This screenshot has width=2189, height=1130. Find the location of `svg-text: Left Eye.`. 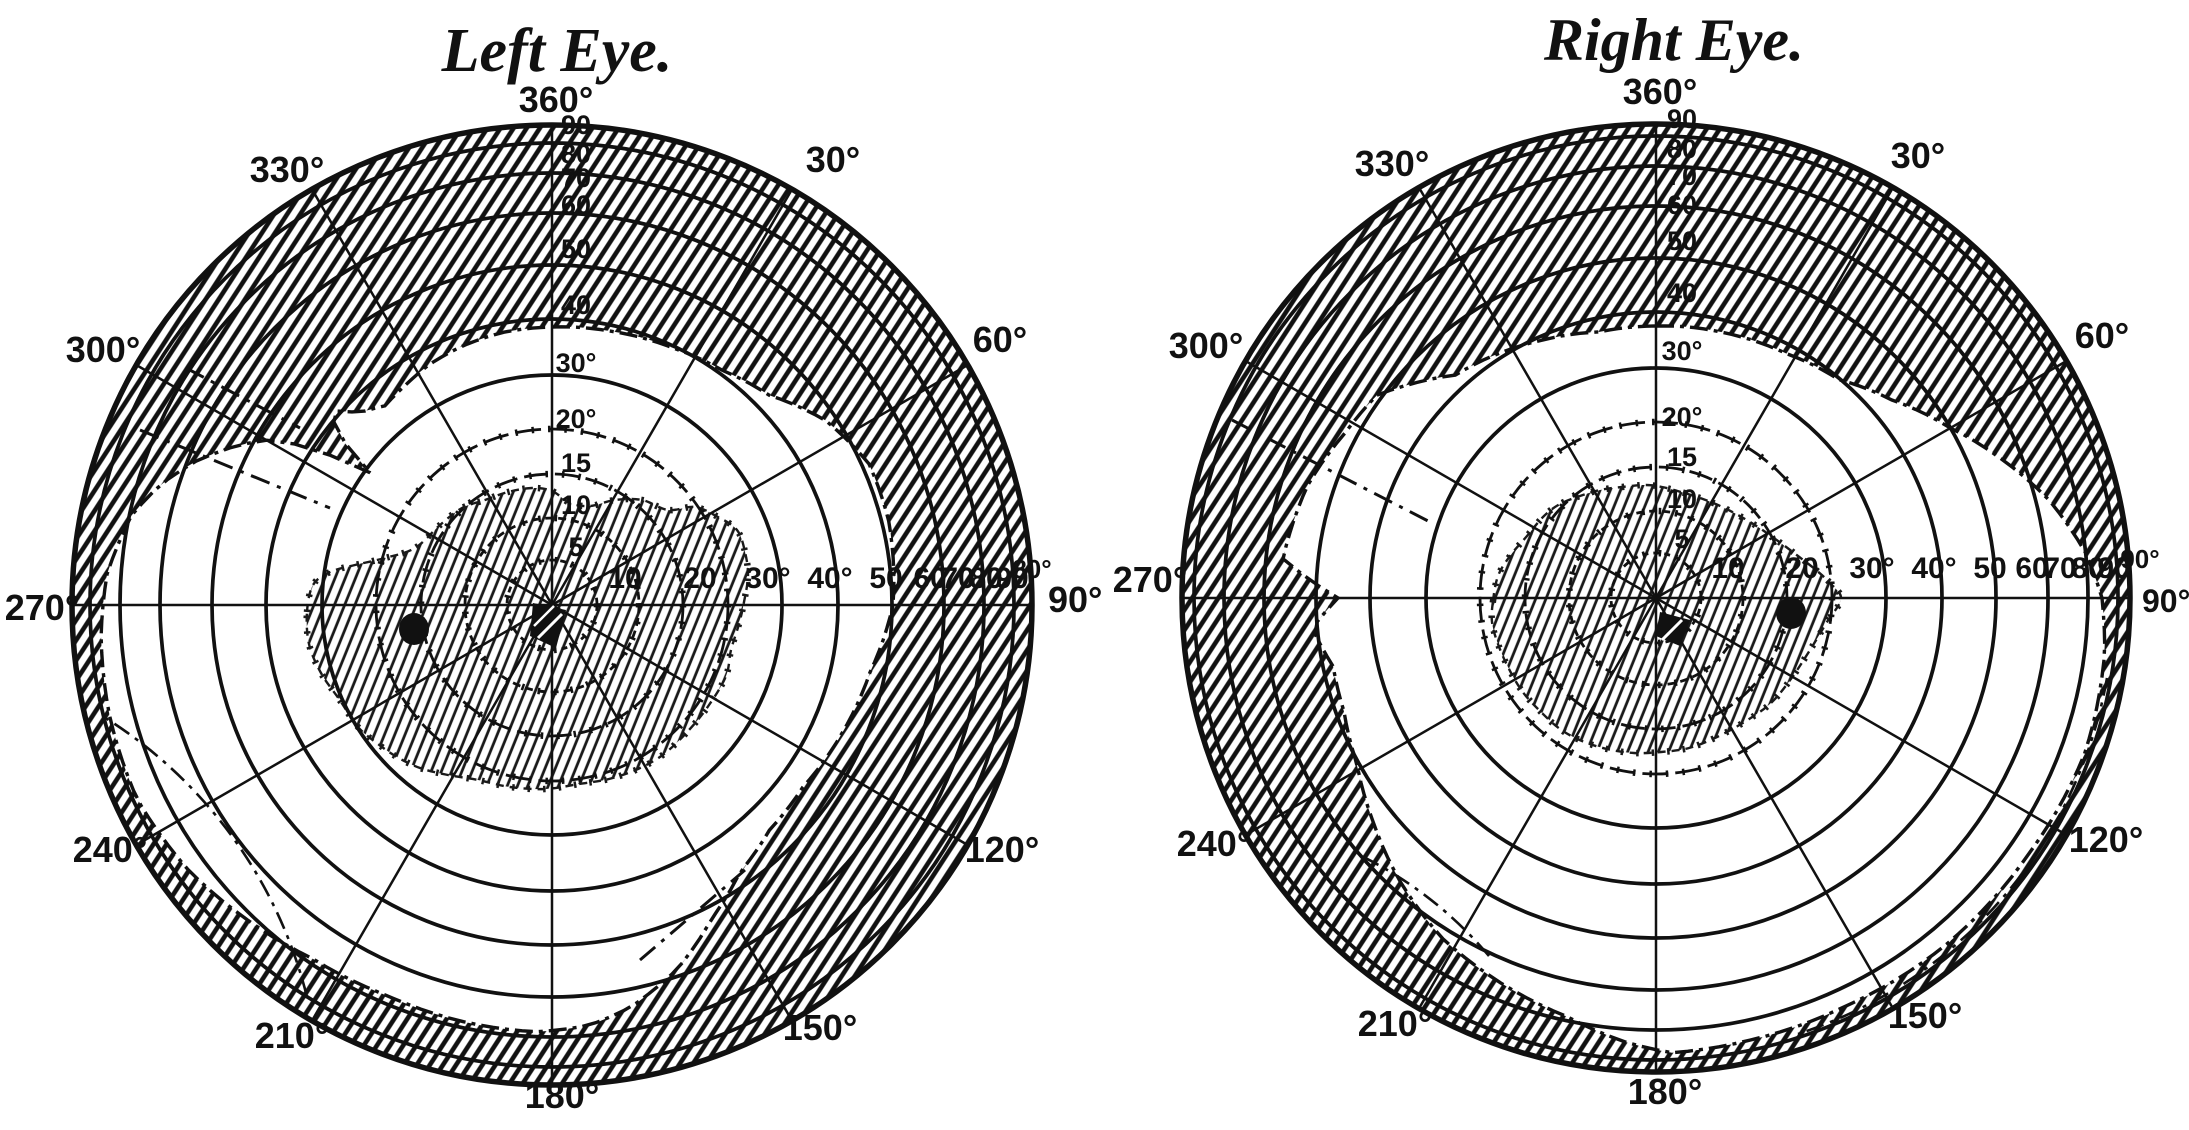

svg-text: Left Eye. is located at coordinates (557, 51).